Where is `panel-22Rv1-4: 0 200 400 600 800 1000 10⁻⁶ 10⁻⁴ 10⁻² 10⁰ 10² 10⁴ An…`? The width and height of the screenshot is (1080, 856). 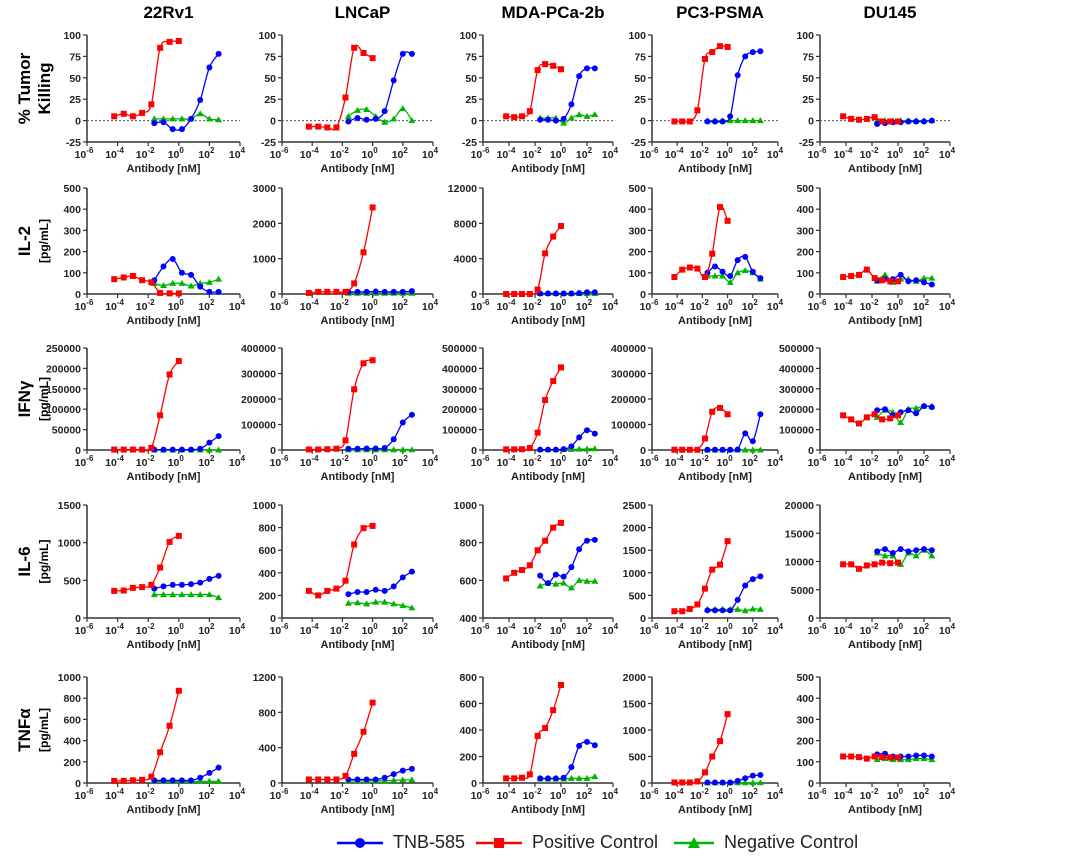 panel-22Rv1-4: 0 200 400 600 800 1000 10⁻⁶ 10⁻⁴ 10⁻² 10⁰ 10² 10⁴ An… is located at coordinates (152, 744).